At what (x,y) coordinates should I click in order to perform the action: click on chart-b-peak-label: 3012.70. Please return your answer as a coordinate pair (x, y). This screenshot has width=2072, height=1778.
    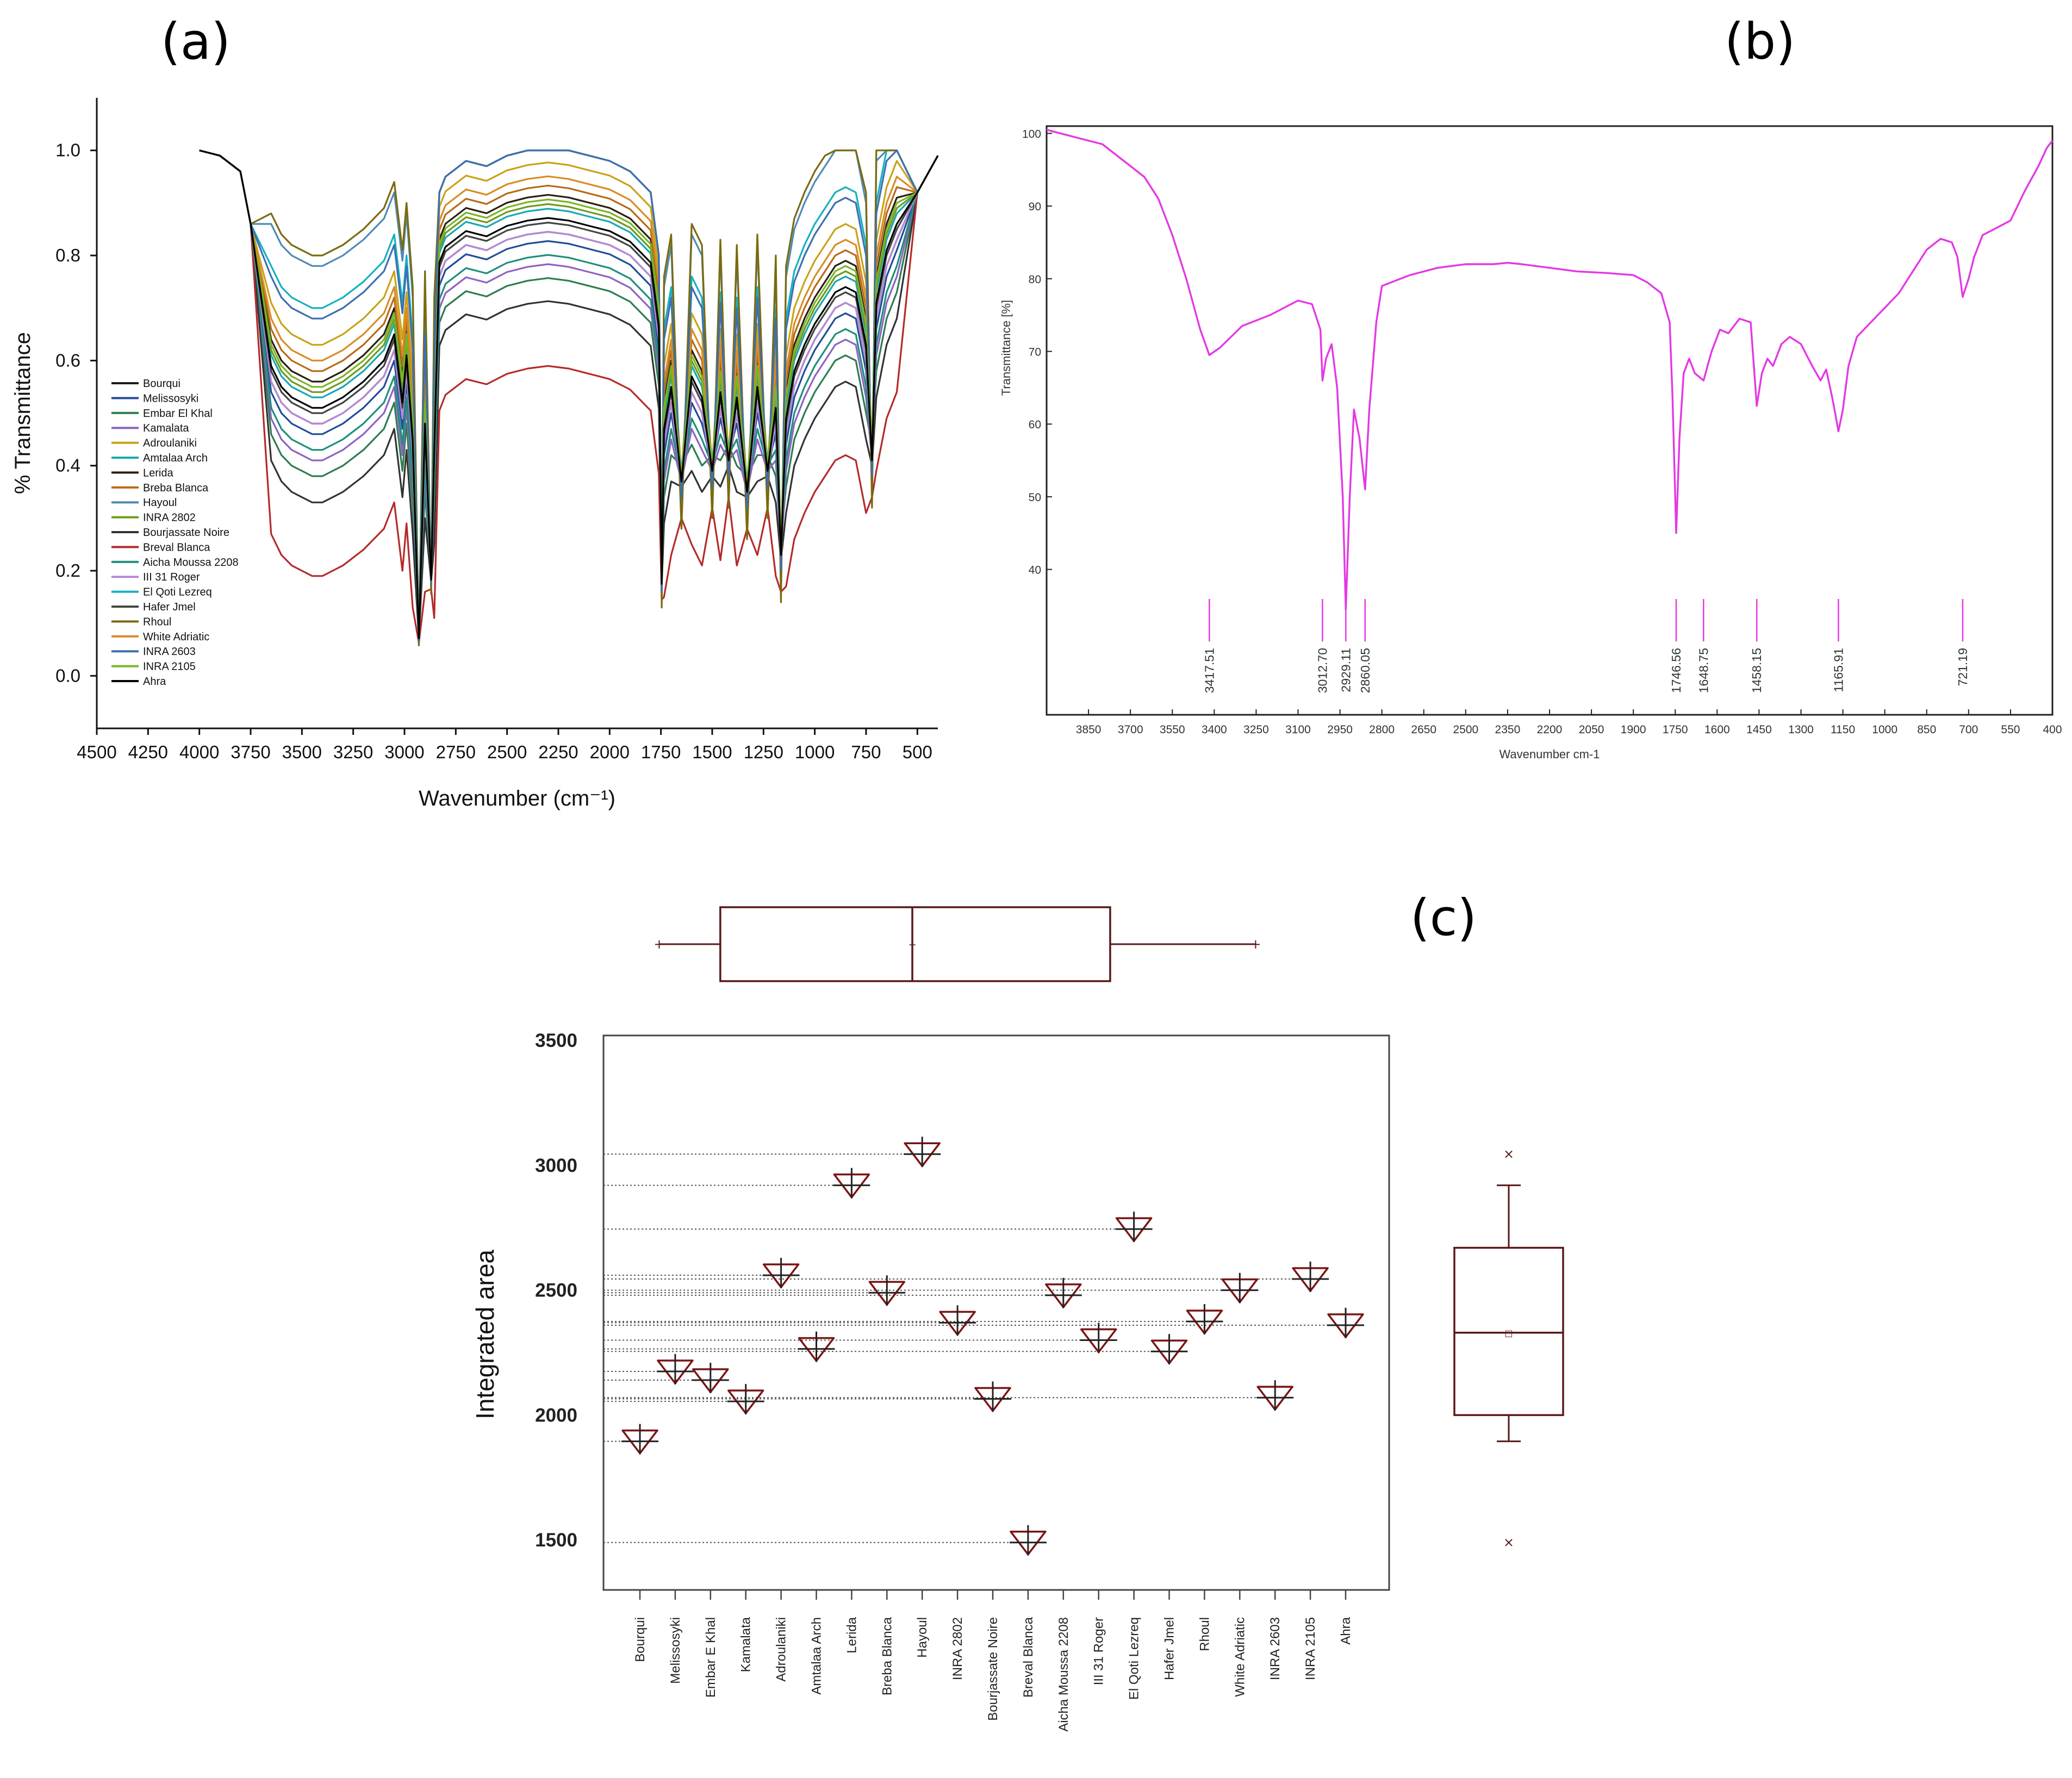
    Looking at the image, I should click on (1322, 670).